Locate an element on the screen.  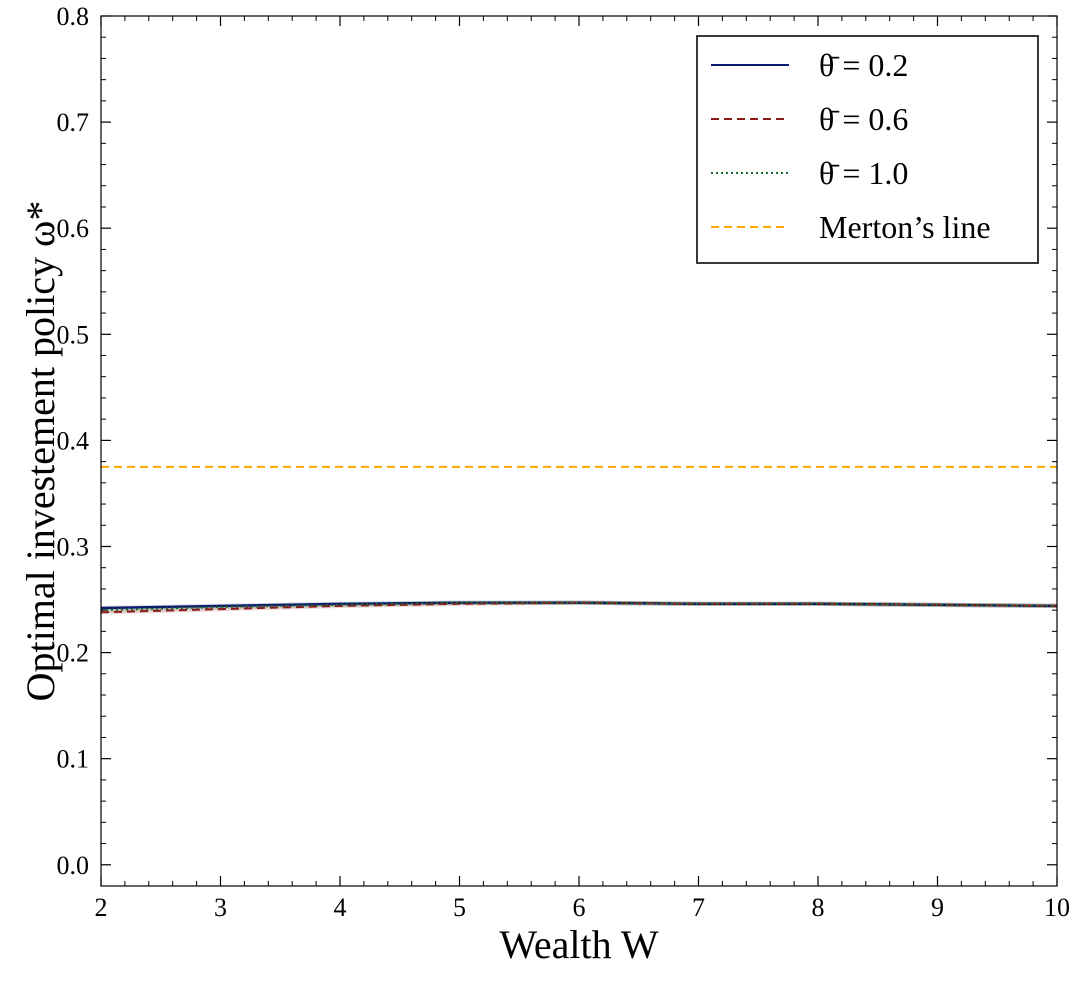
y-axis-title: Optimal investement policy ω* is located at coordinates (40, 451).